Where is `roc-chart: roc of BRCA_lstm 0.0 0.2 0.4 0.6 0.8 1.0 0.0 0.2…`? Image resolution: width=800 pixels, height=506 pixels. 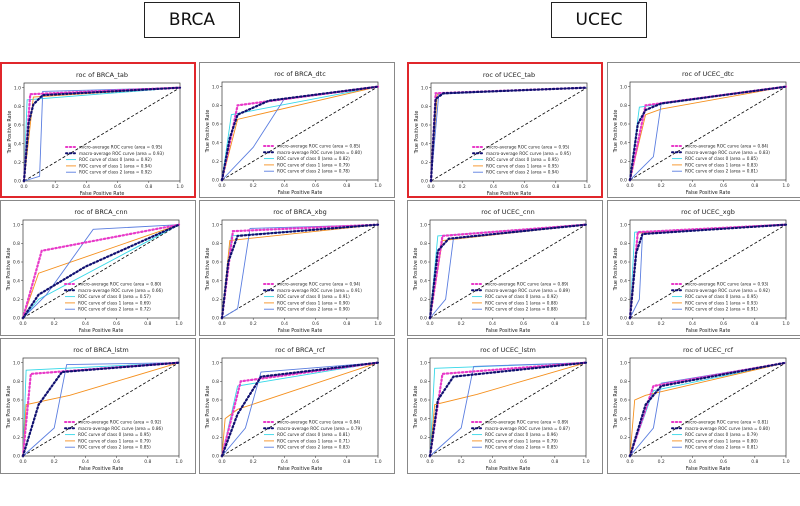
roc-chart: roc of BRCA_lstm 0.0 0.2 0.4 0.6 0.8 1.0 0.0 0.2… is located at coordinates (94, 409).